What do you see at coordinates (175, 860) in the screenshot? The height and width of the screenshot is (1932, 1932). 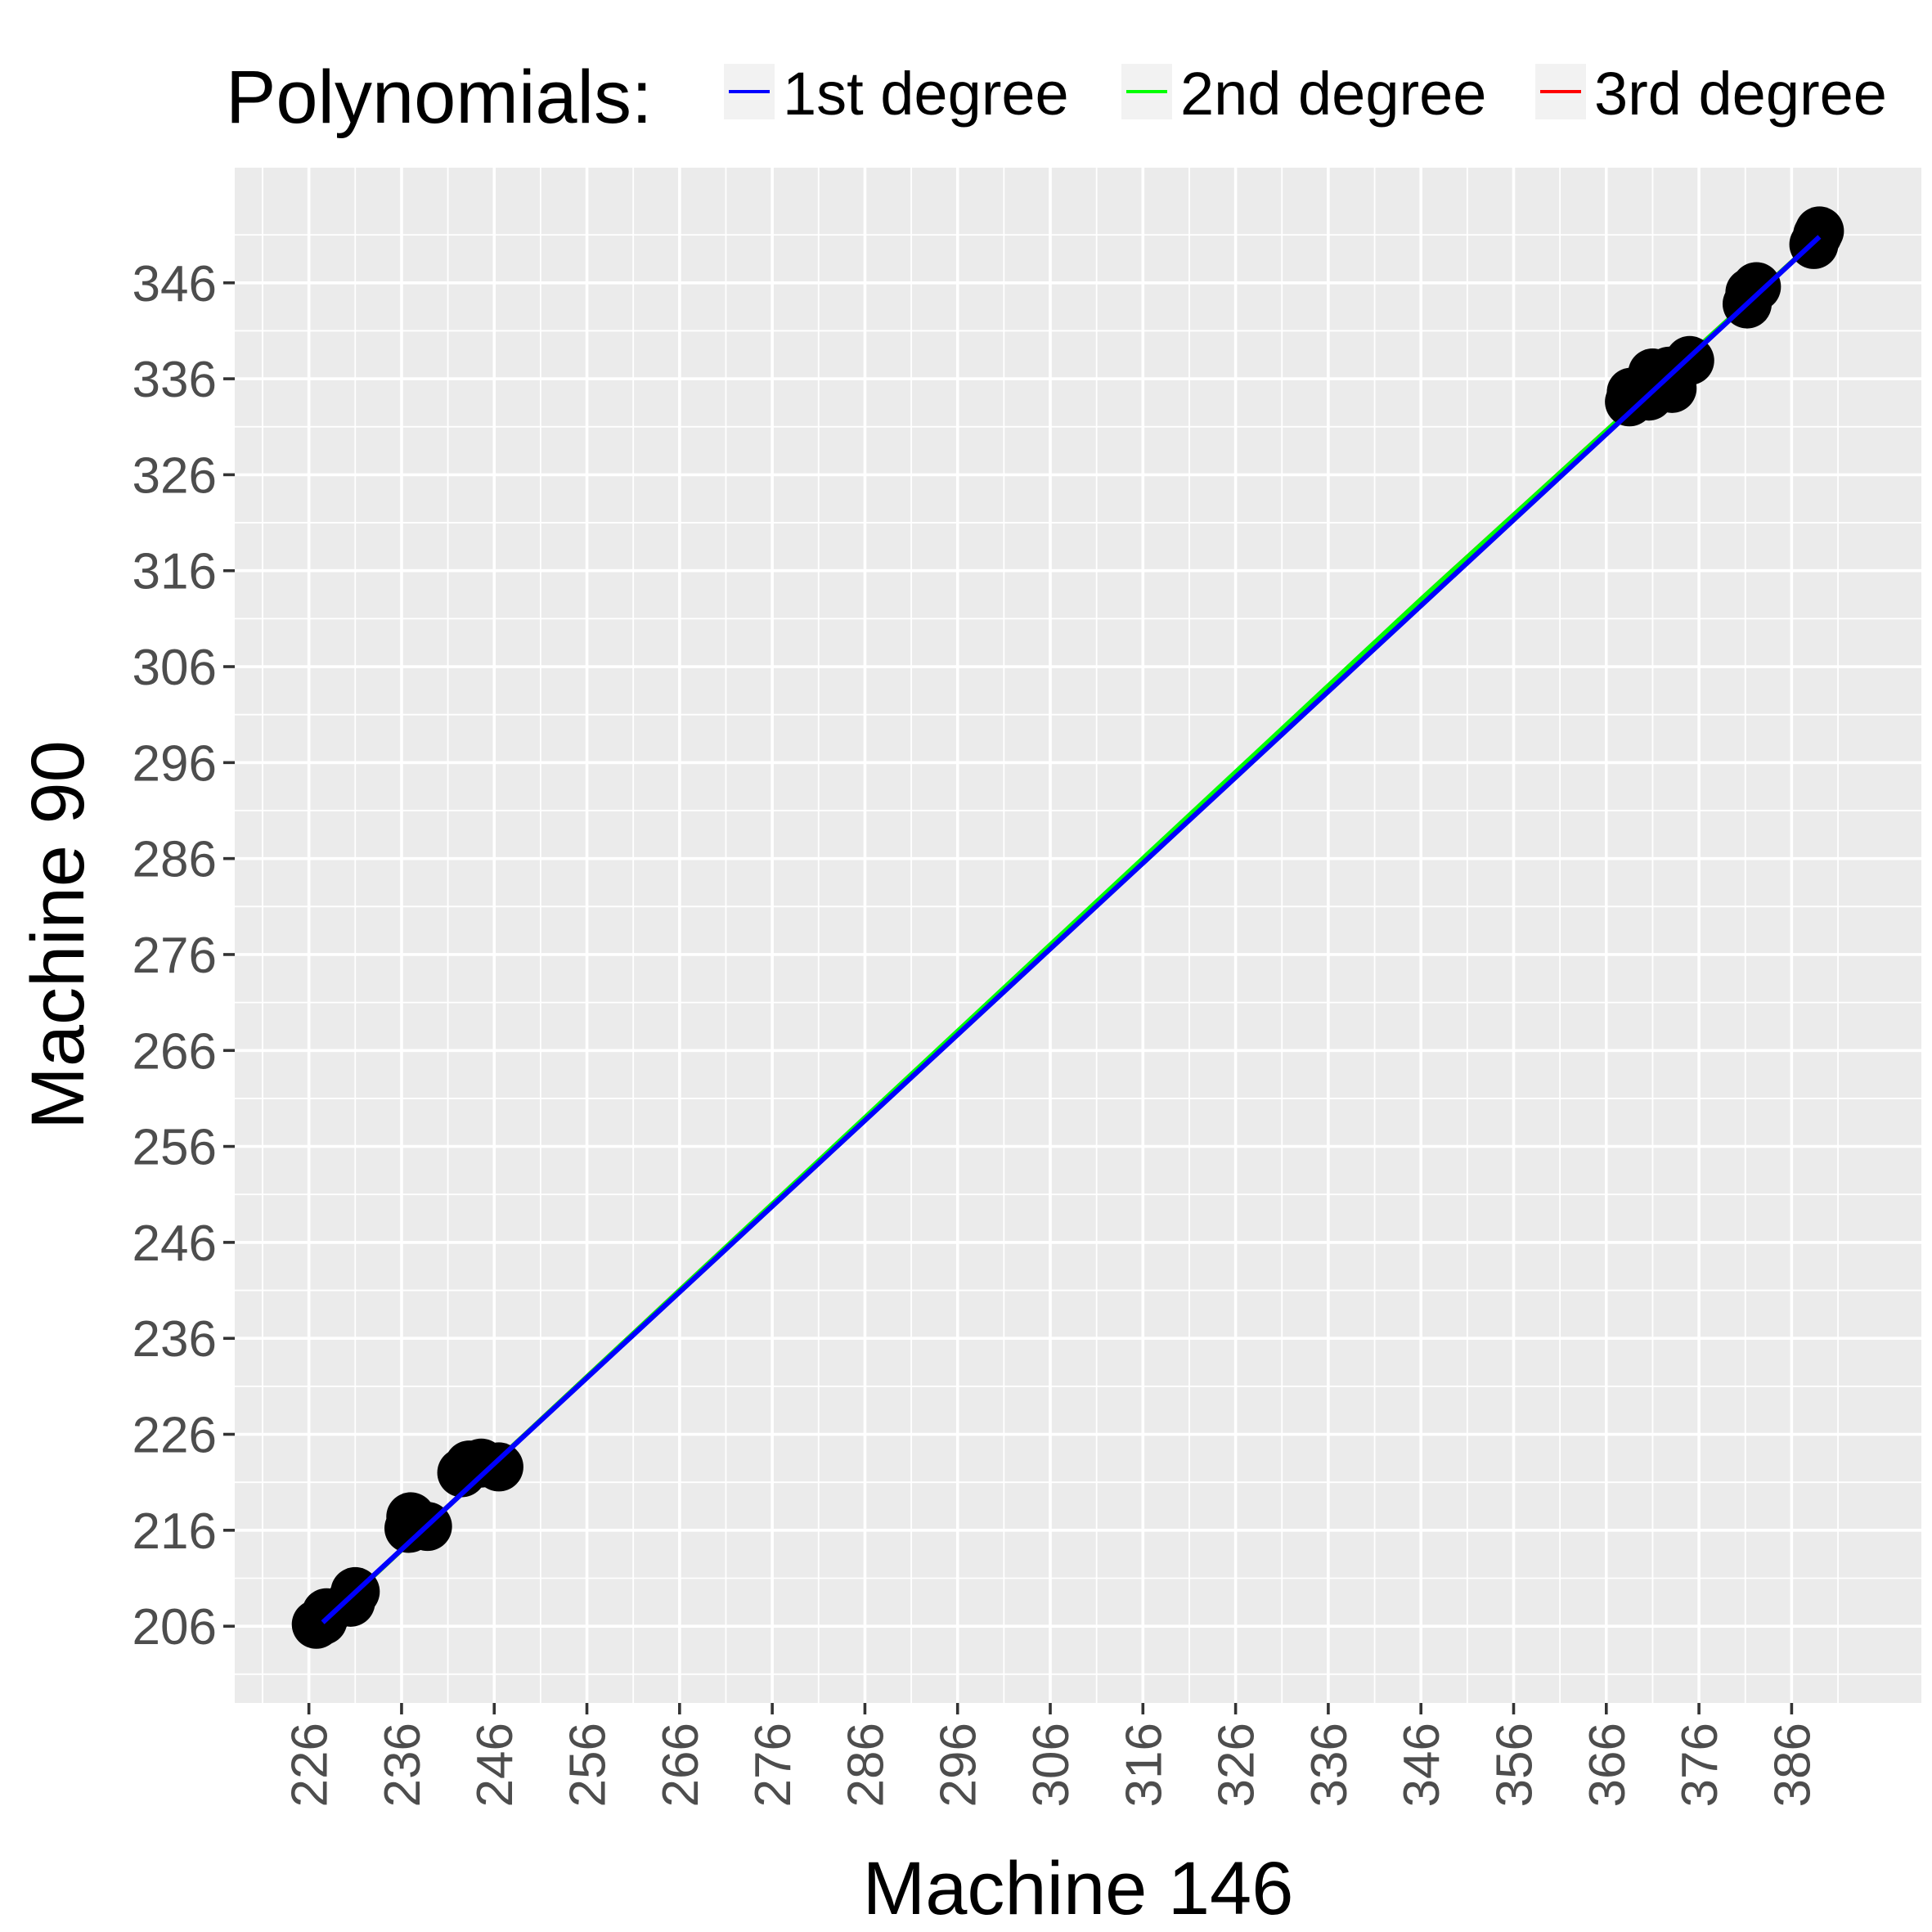 I see `y-tick-label: 286` at bounding box center [175, 860].